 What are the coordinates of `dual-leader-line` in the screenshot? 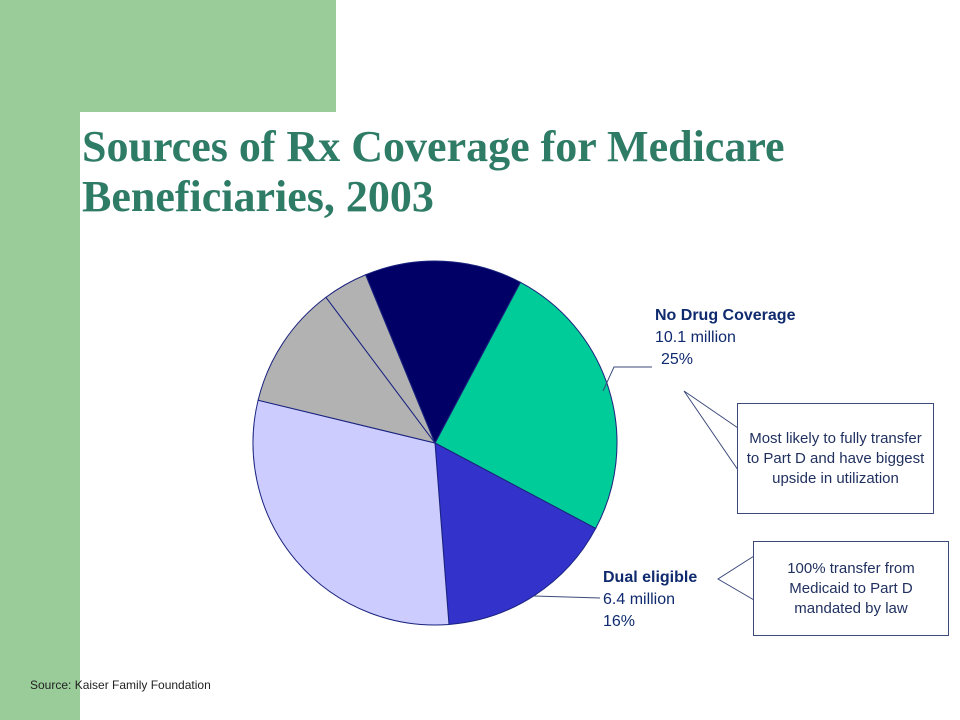 It's located at (567, 597).